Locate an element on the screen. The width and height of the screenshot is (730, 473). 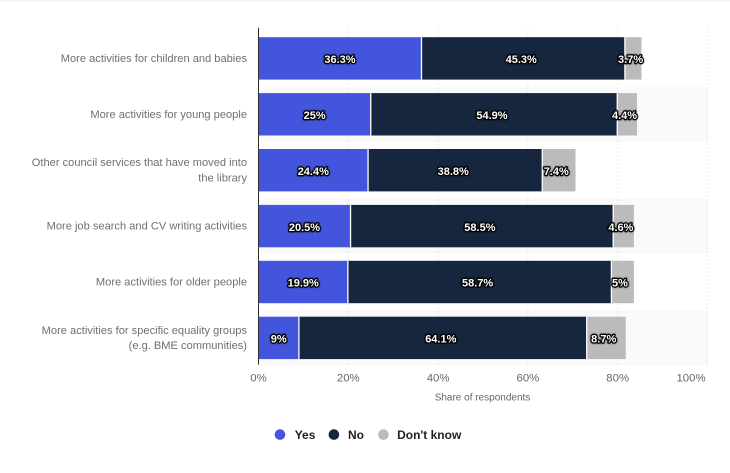
svg-text: 45.3% is located at coordinates (521, 60).